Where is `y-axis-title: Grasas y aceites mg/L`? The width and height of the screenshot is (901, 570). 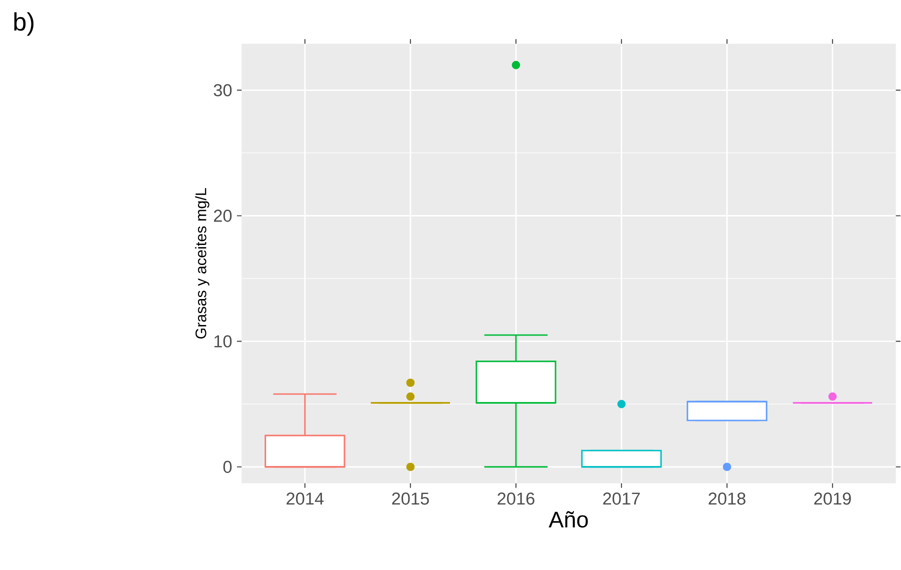 y-axis-title: Grasas y aceites mg/L is located at coordinates (202, 263).